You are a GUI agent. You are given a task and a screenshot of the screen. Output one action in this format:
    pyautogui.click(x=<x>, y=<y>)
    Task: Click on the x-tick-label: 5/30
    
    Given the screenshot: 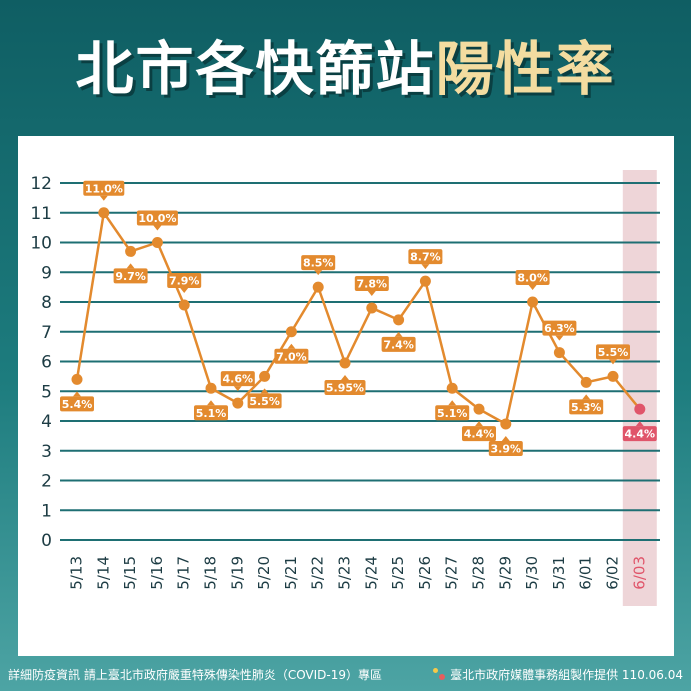 What is the action you would take?
    pyautogui.click(x=532, y=573)
    